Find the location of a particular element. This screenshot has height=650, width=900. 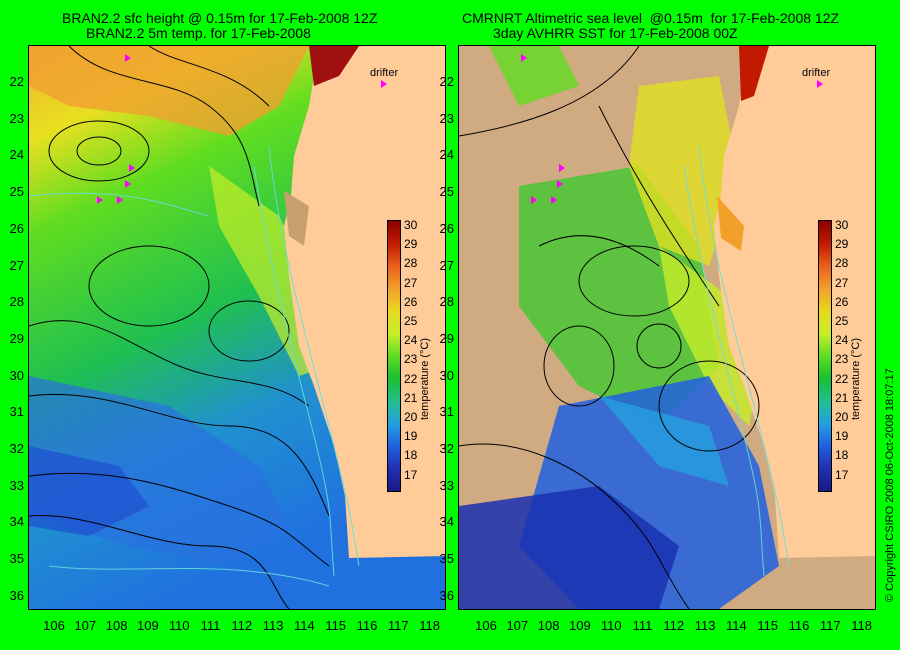

land-australia-right is located at coordinates (794, 302).